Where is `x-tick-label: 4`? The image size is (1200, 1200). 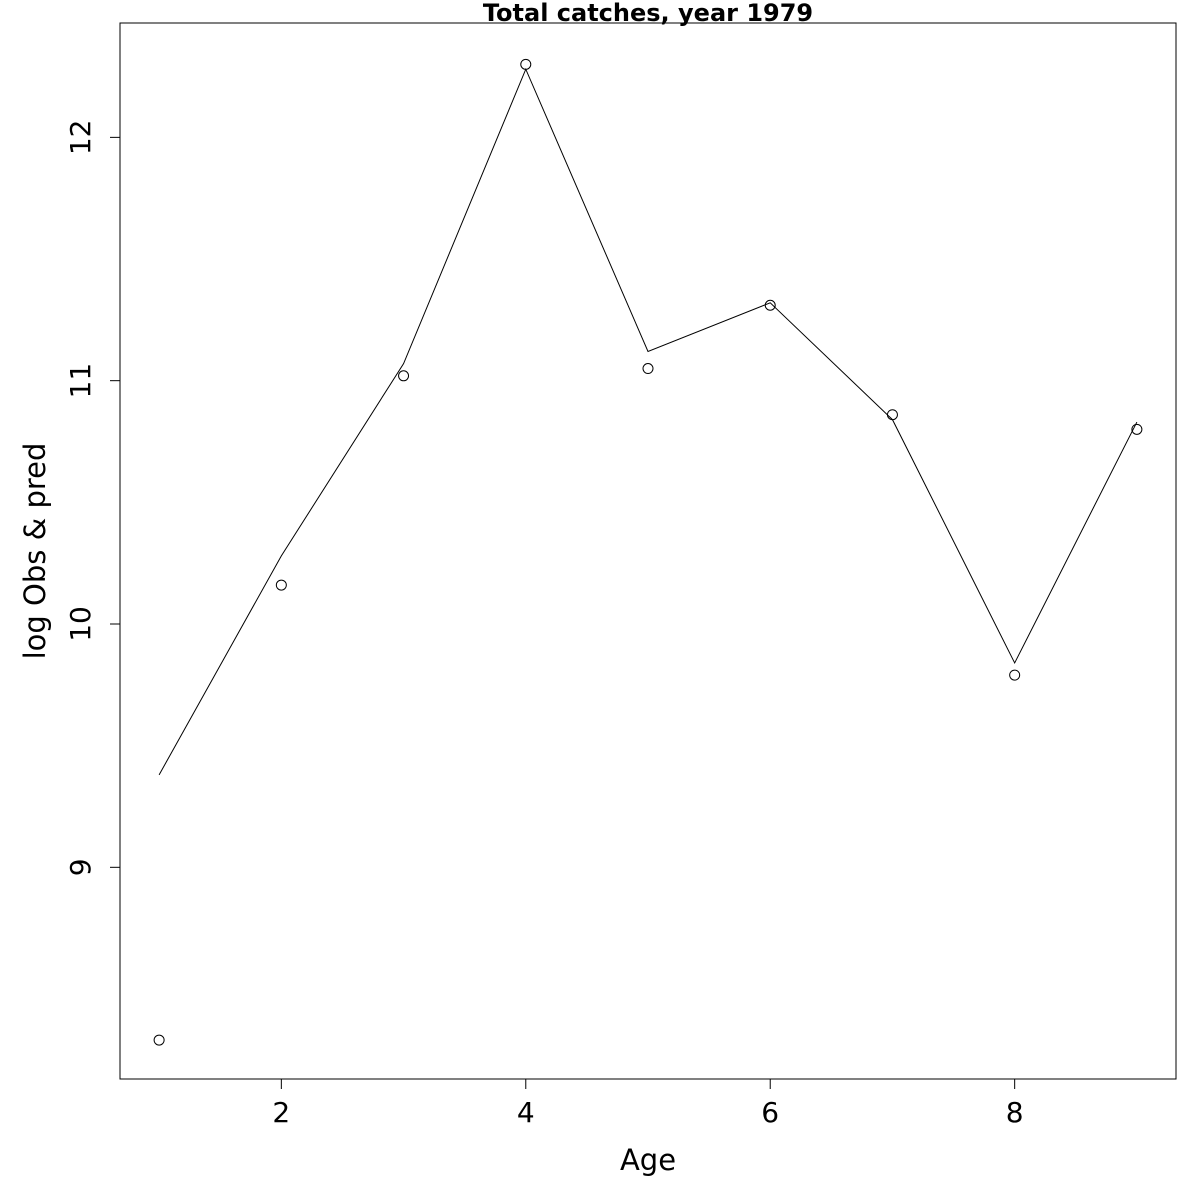 x-tick-label: 4 is located at coordinates (526, 1112).